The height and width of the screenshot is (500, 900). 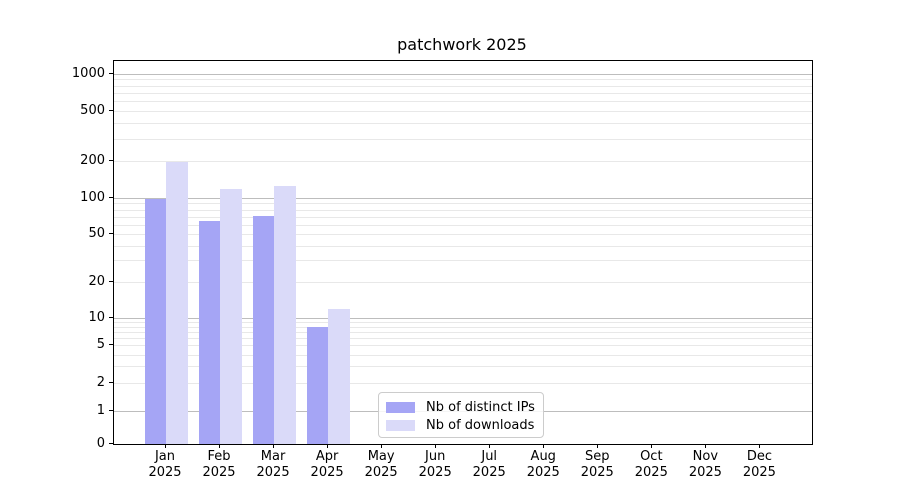 What do you see at coordinates (100, 410) in the screenshot?
I see `ytick-label-1: 1` at bounding box center [100, 410].